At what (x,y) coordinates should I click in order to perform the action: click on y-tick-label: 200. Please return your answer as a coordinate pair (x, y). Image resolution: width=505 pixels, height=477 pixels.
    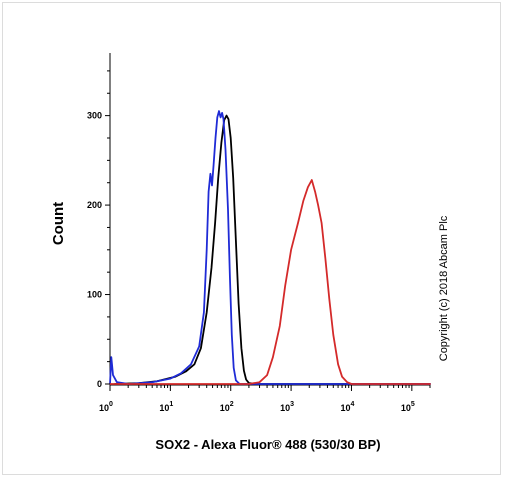
    Looking at the image, I should click on (94, 205).